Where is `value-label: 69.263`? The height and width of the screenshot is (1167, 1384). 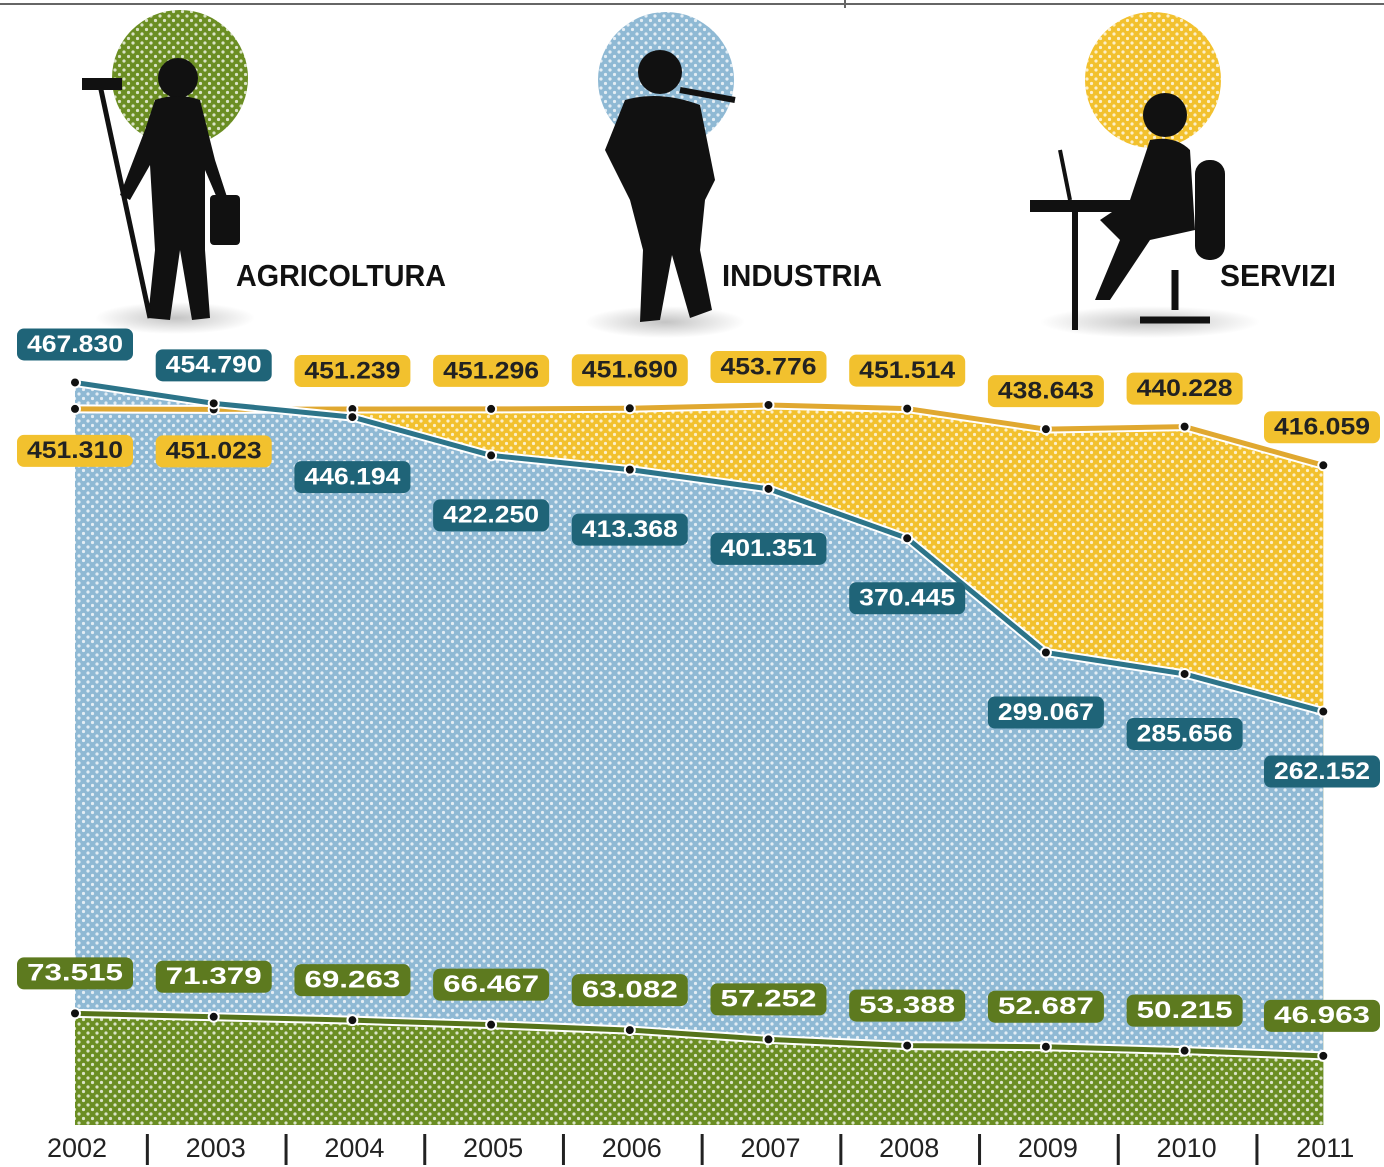
value-label: 69.263 is located at coordinates (352, 980).